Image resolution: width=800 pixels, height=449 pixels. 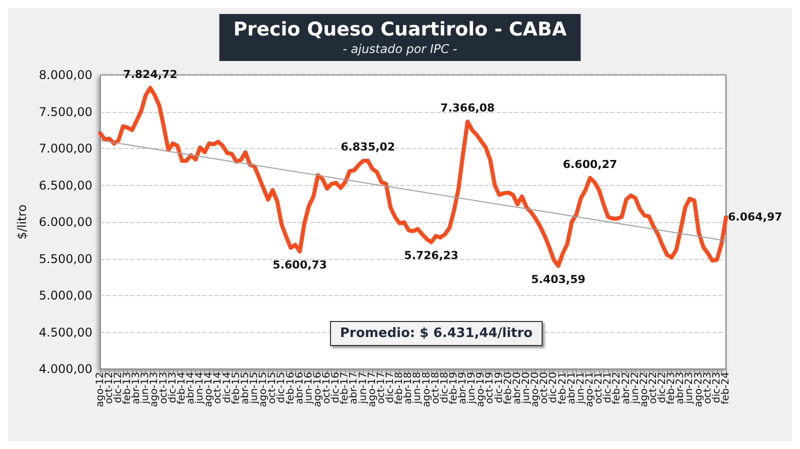 I want to click on data-label: 6.835,02, so click(x=367, y=147).